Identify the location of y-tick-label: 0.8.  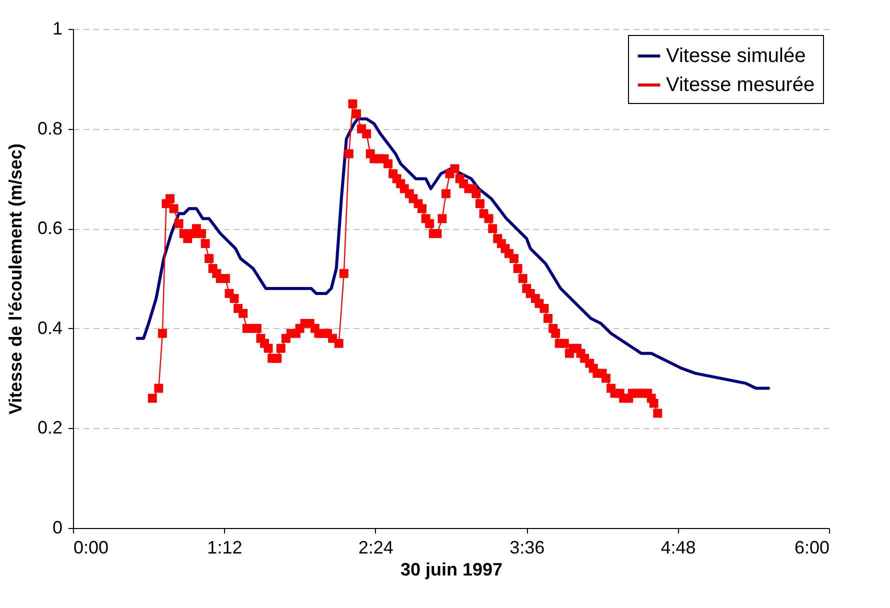
(49, 128).